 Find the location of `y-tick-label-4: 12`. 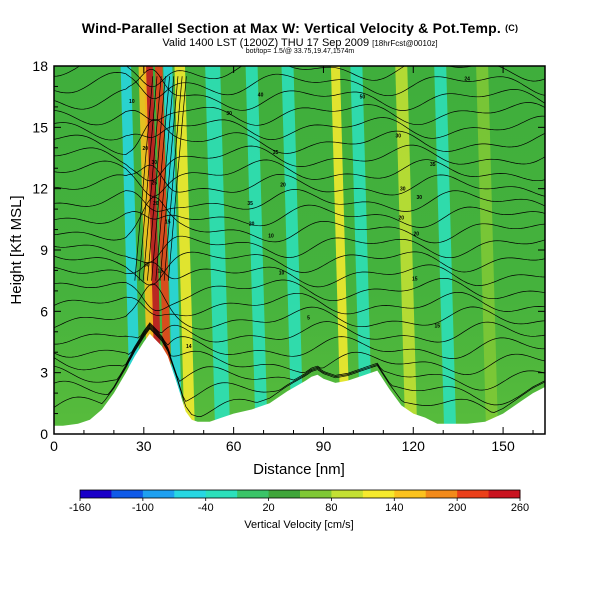

y-tick-label-4: 12 is located at coordinates (40, 189).